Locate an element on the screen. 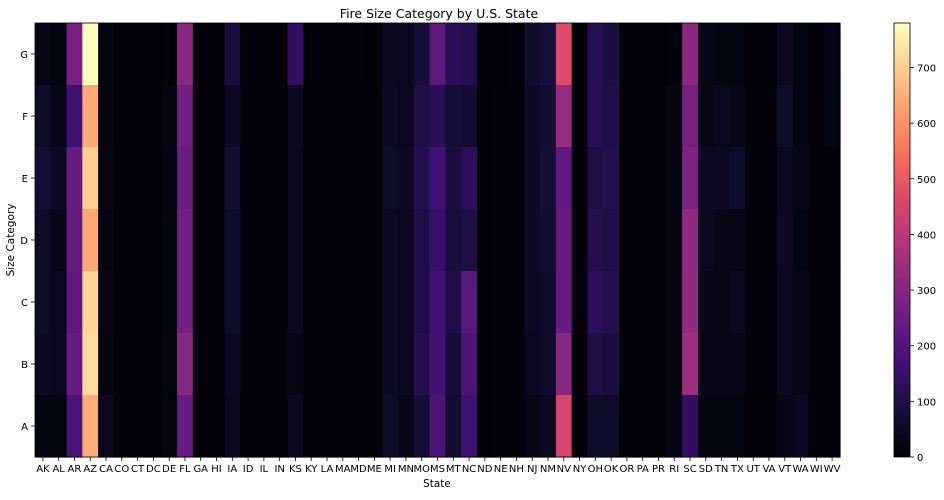  heatmap-cell-F-DC is located at coordinates (153, 116).